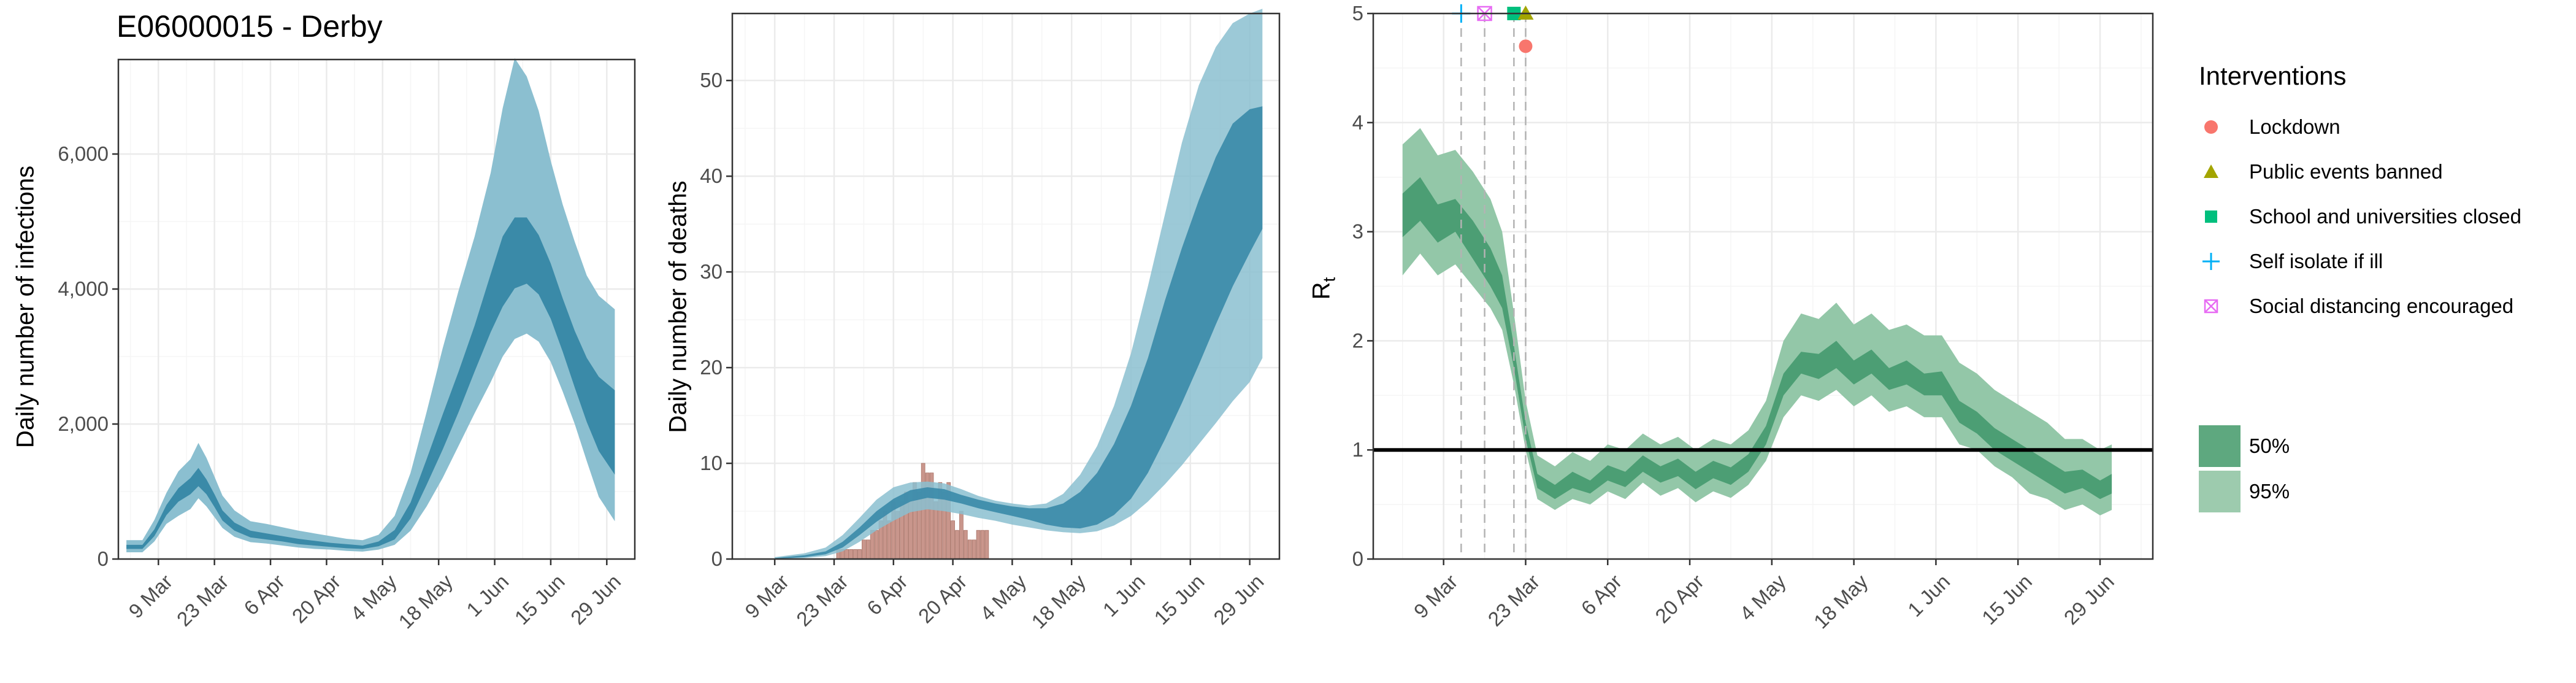 This screenshot has height=683, width=2576. What do you see at coordinates (2211, 172) in the screenshot?
I see `triangle-icon` at bounding box center [2211, 172].